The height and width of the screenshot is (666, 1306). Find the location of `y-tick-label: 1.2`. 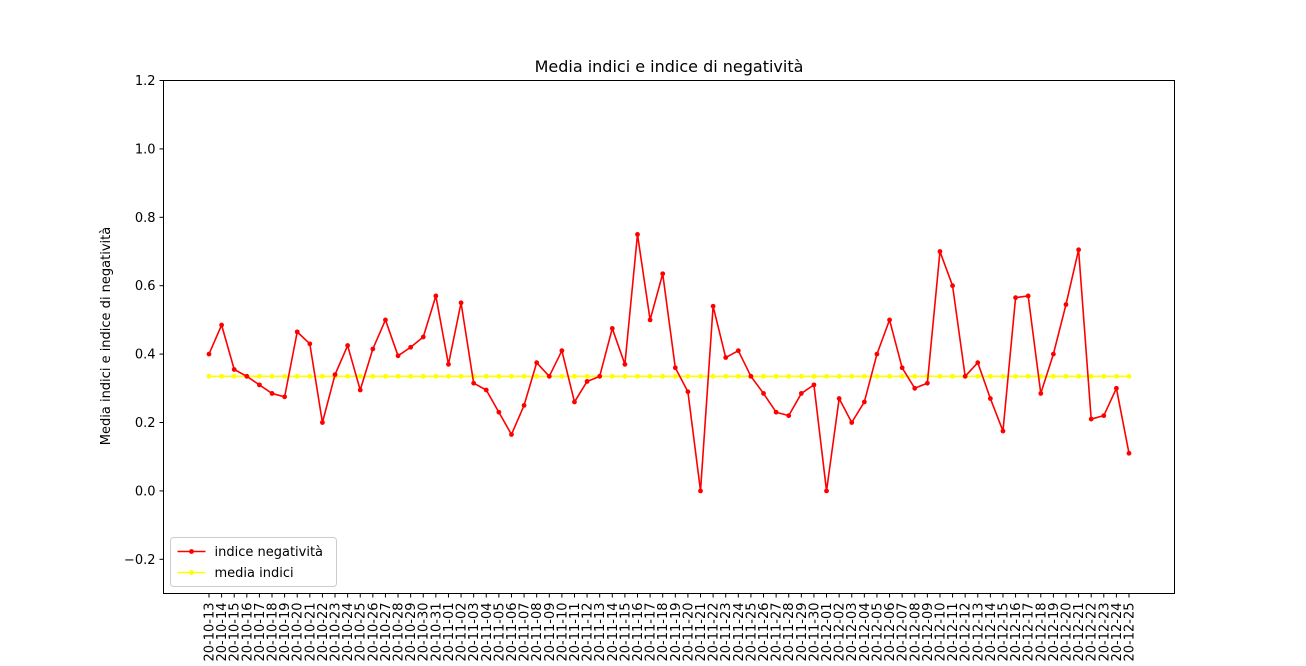

y-tick-label: 1.2 is located at coordinates (145, 81).